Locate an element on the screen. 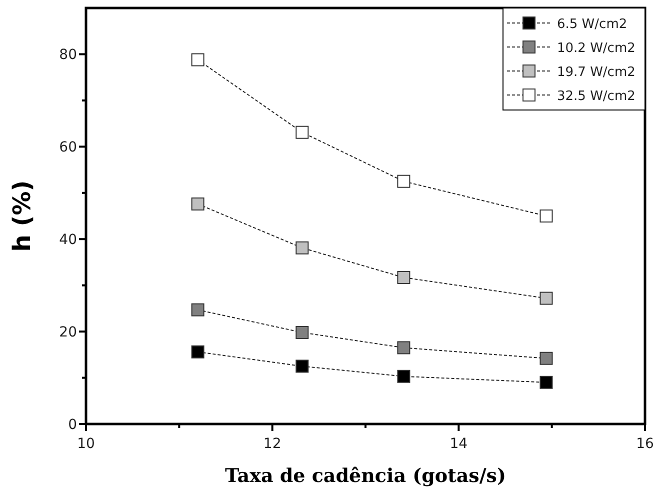 This screenshot has height=494, width=657. x-tick-label: 16 is located at coordinates (645, 444).